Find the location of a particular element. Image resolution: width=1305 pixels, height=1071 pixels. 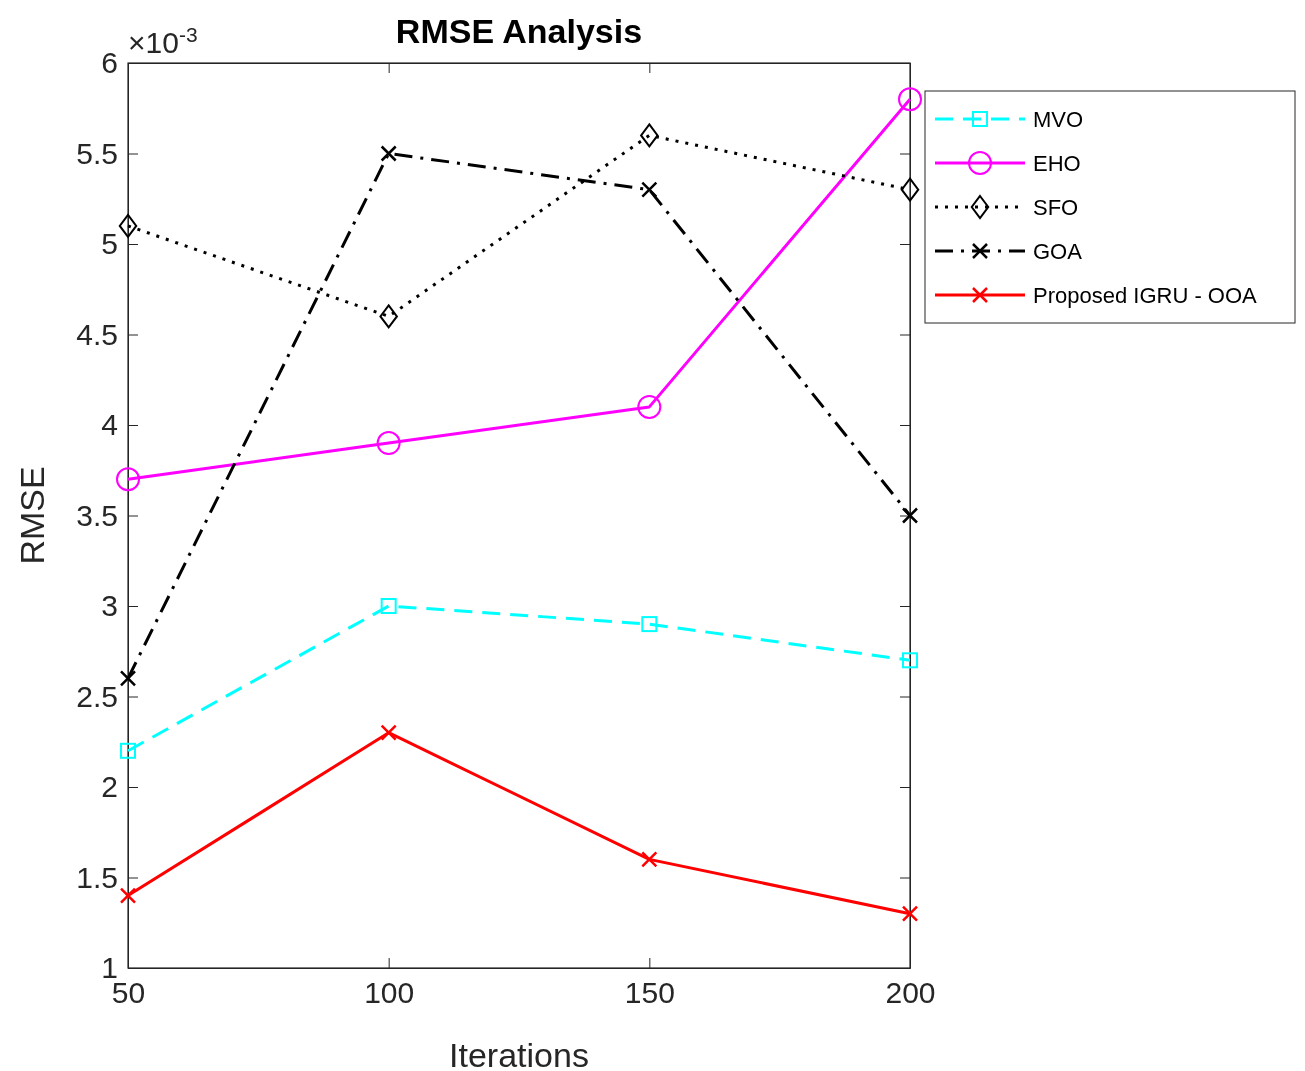

x-tick-label: 150 is located at coordinates (649, 993).